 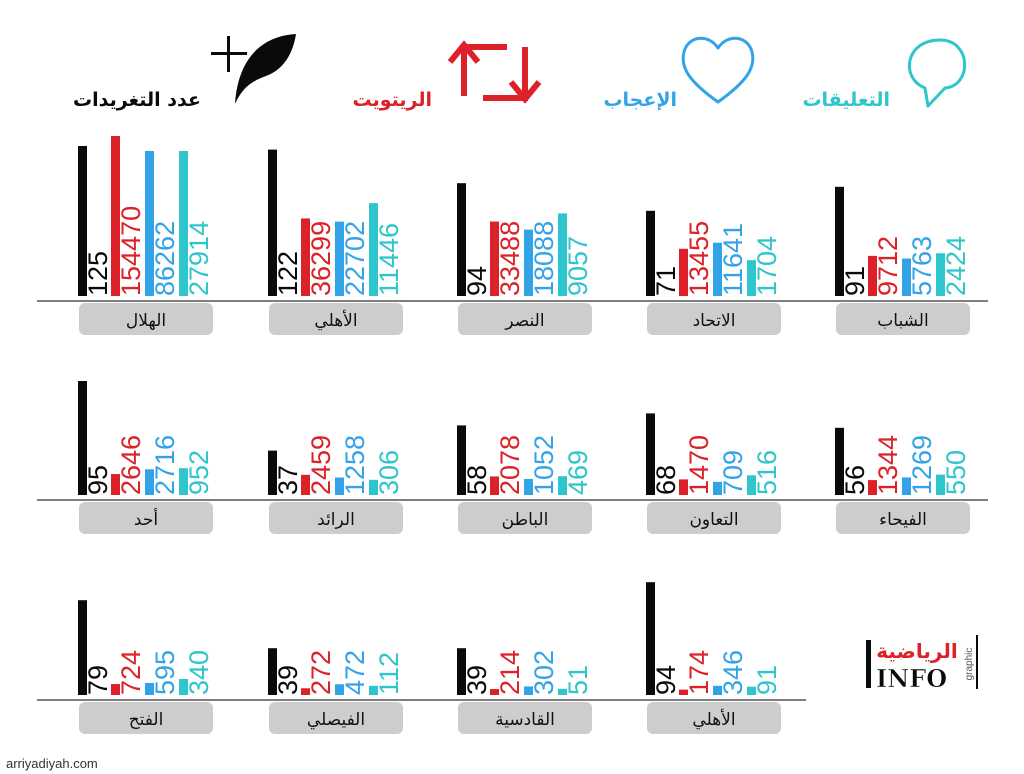 I want to click on logo-brand: الرياضية, so click(x=916, y=651).